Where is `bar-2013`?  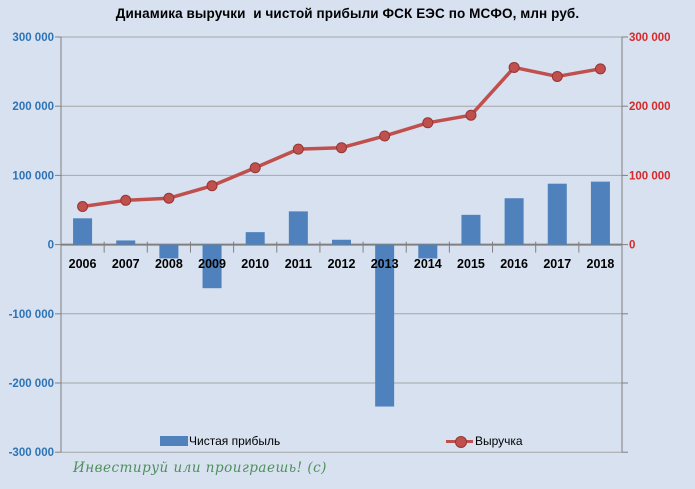
bar-2013 is located at coordinates (385, 325).